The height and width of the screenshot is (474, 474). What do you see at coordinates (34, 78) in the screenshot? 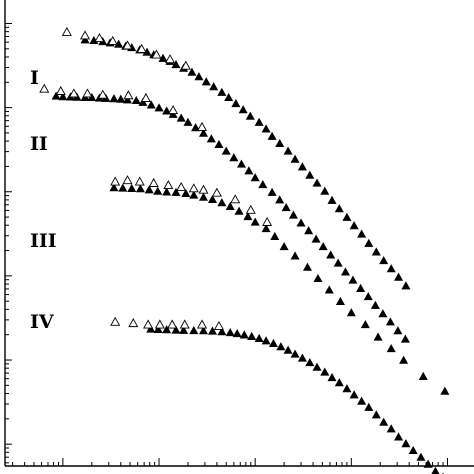
I see `curve-label-I: I` at bounding box center [34, 78].